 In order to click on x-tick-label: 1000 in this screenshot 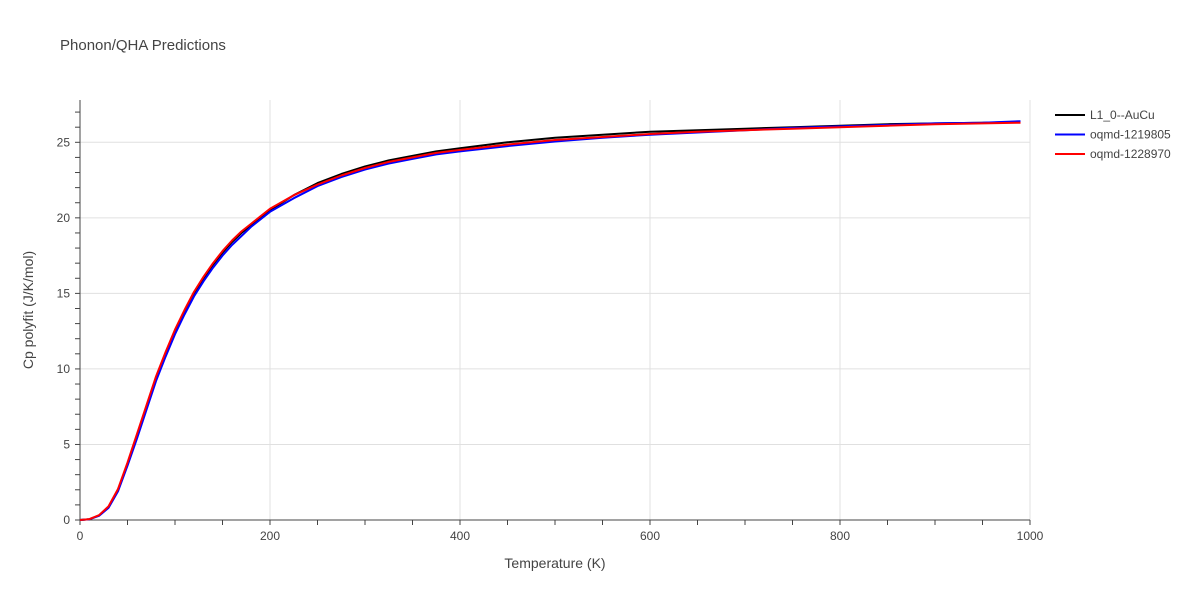, I will do `click(1030, 536)`.